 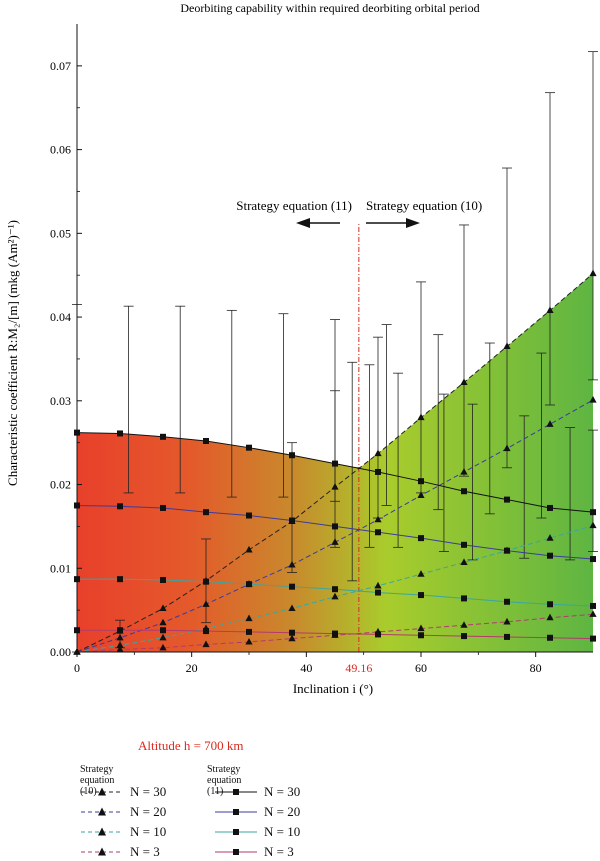 What do you see at coordinates (148, 791) in the screenshot?
I see `legend-label: N = 30` at bounding box center [148, 791].